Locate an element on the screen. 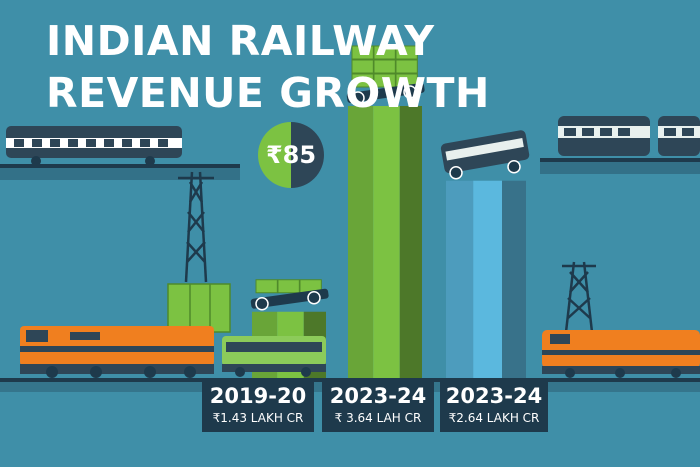 The height and width of the screenshot is (467, 700). title-line-1: INDIAN RAILWAY is located at coordinates (240, 41).